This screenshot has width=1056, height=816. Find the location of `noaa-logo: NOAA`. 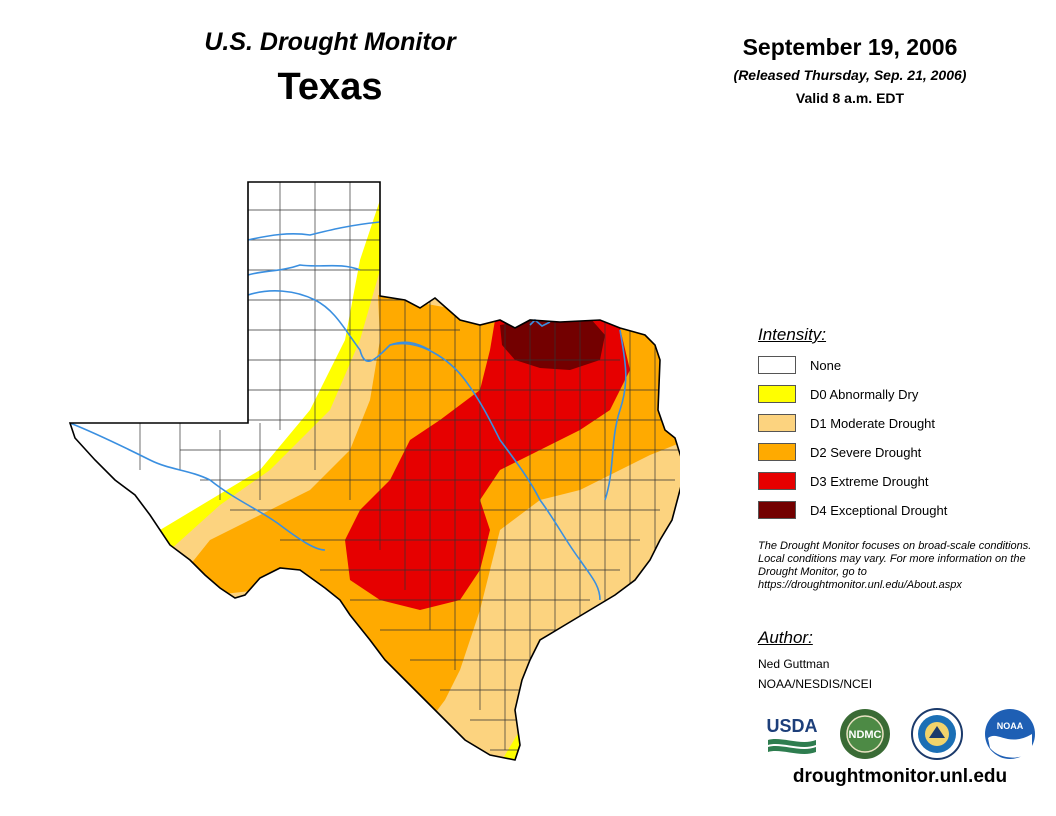

noaa-logo: NOAA is located at coordinates (1010, 734).